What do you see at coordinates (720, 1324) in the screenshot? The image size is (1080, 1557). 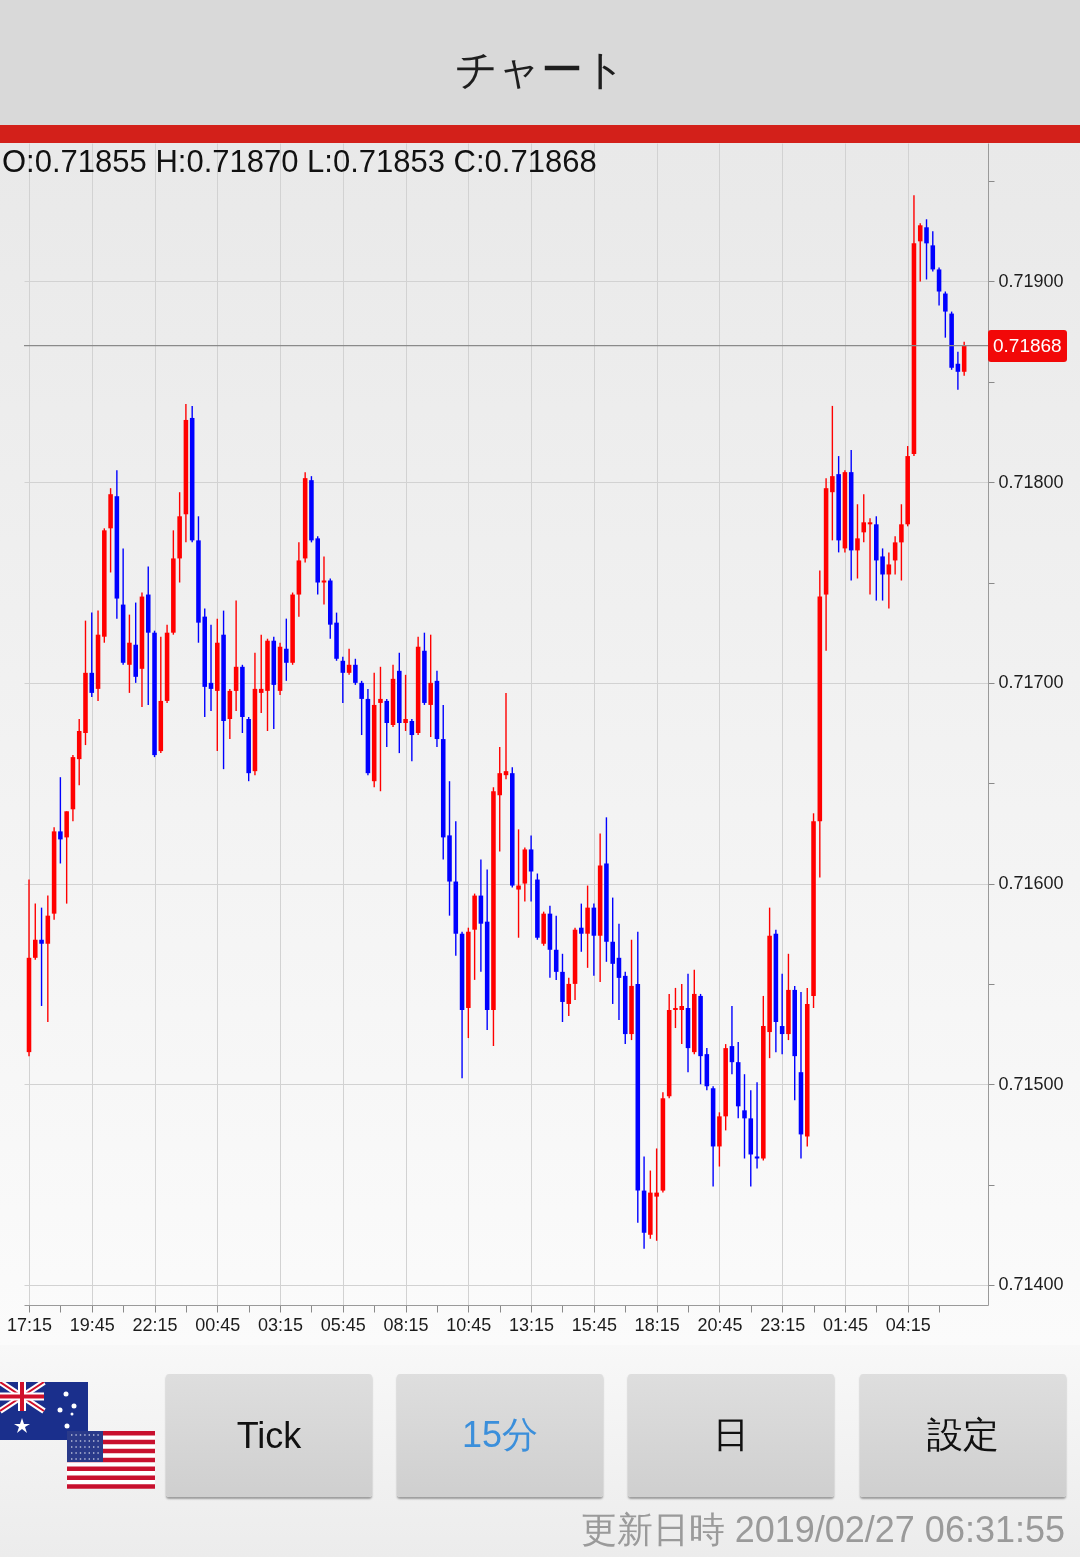 I see `x-tick-label: 20:45` at bounding box center [720, 1324].